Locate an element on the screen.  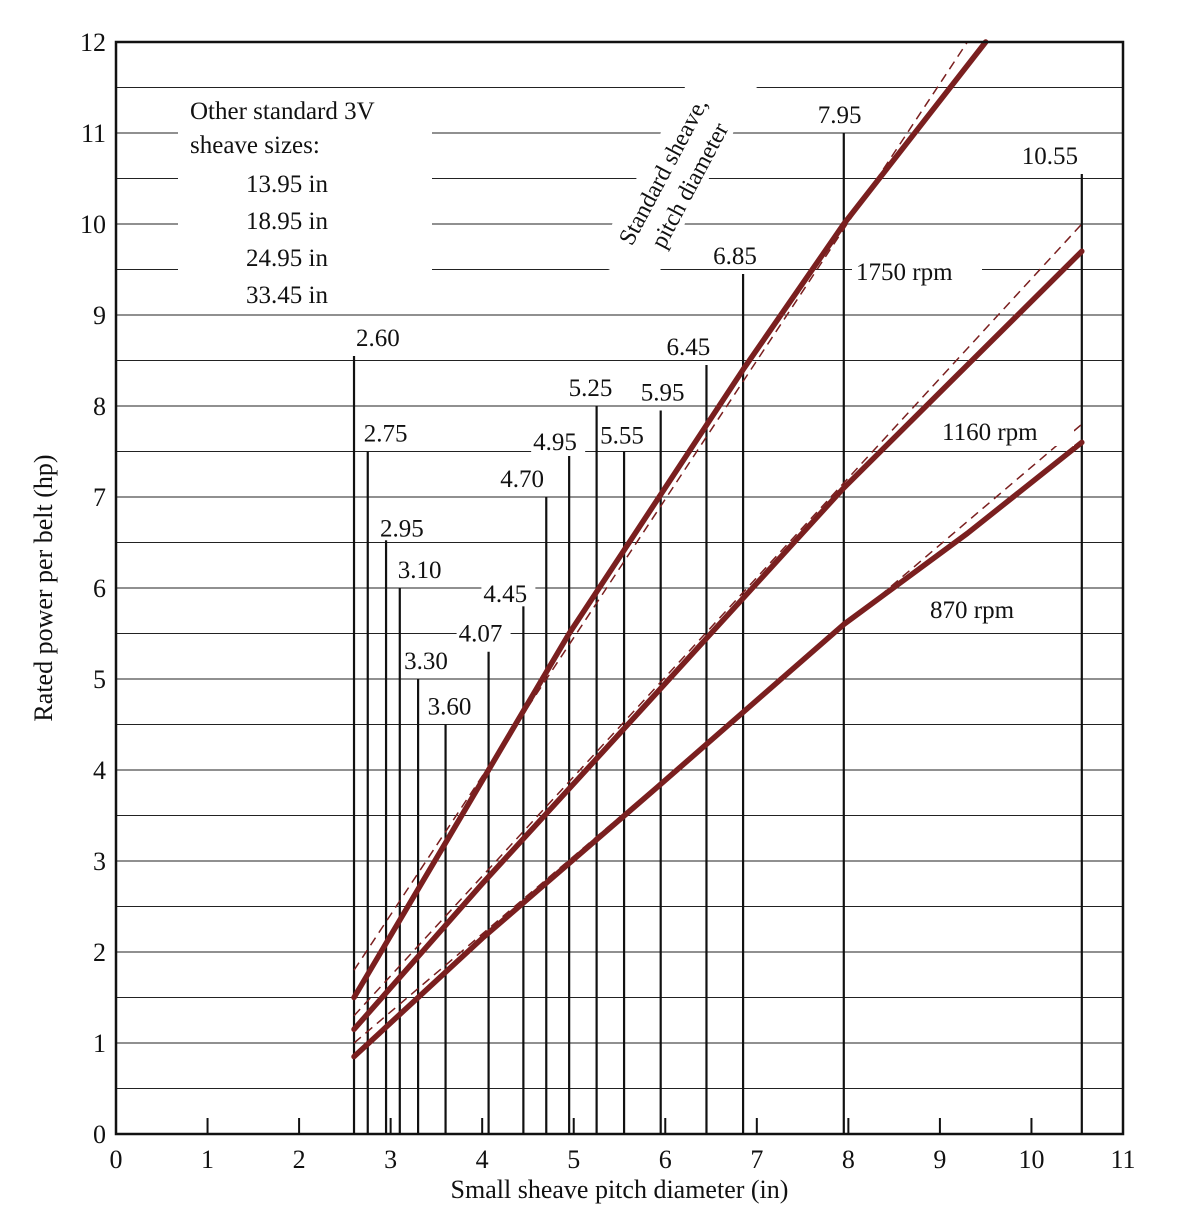
y-tick-label: 1 is located at coordinates (99, 1043).